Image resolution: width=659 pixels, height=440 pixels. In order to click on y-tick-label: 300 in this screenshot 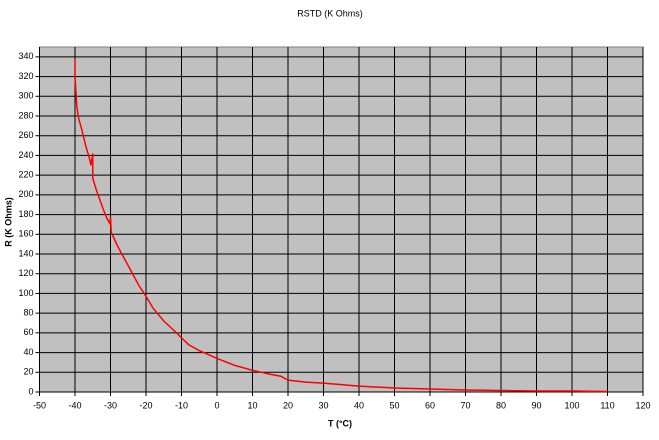, I will do `click(25, 96)`.